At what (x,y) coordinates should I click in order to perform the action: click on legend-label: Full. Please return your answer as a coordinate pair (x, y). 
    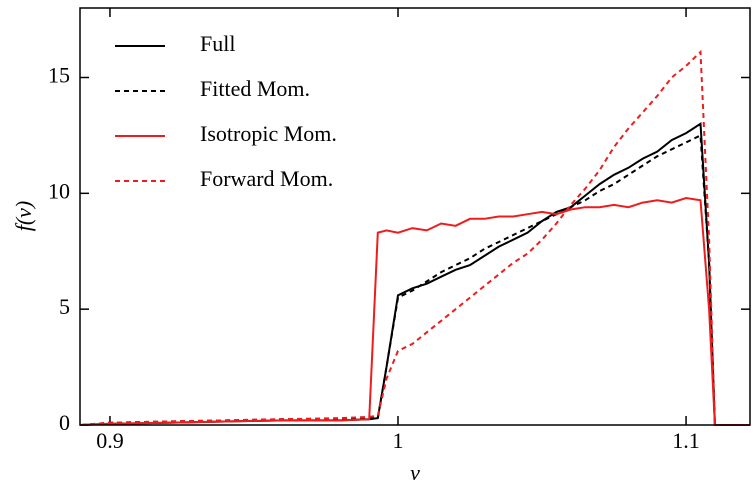
    Looking at the image, I should click on (217, 43).